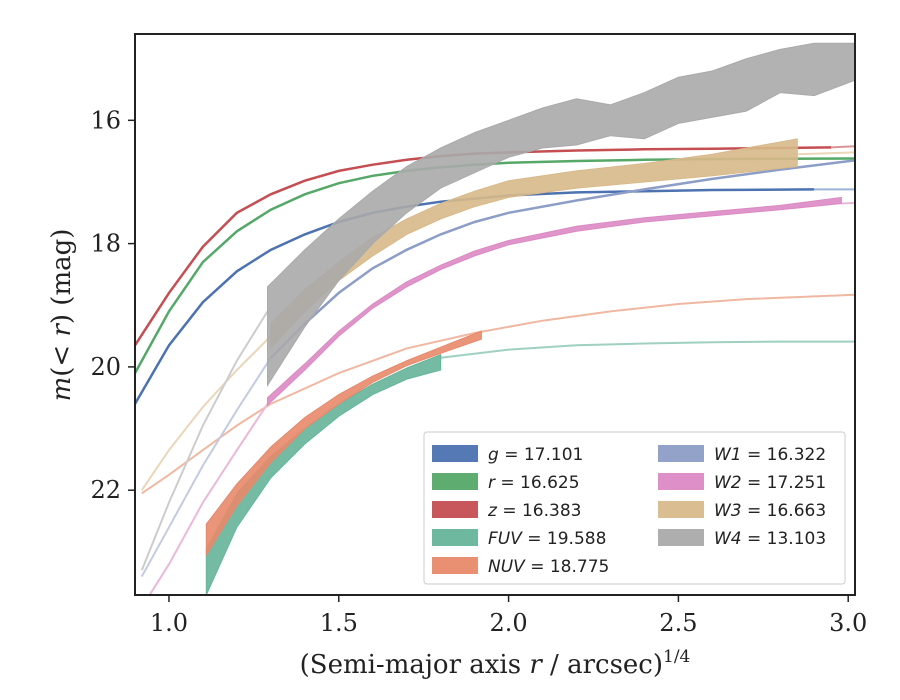 This screenshot has height=700, width=900. What do you see at coordinates (105, 244) in the screenshot?
I see `y-tick-label: 18` at bounding box center [105, 244].